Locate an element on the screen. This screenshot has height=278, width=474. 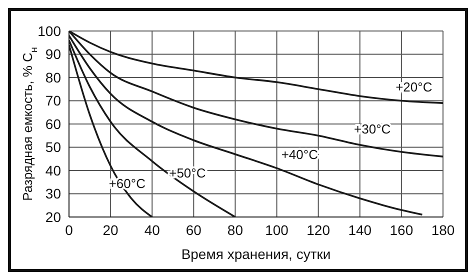
x-tick-label: 160 is located at coordinates (402, 230).